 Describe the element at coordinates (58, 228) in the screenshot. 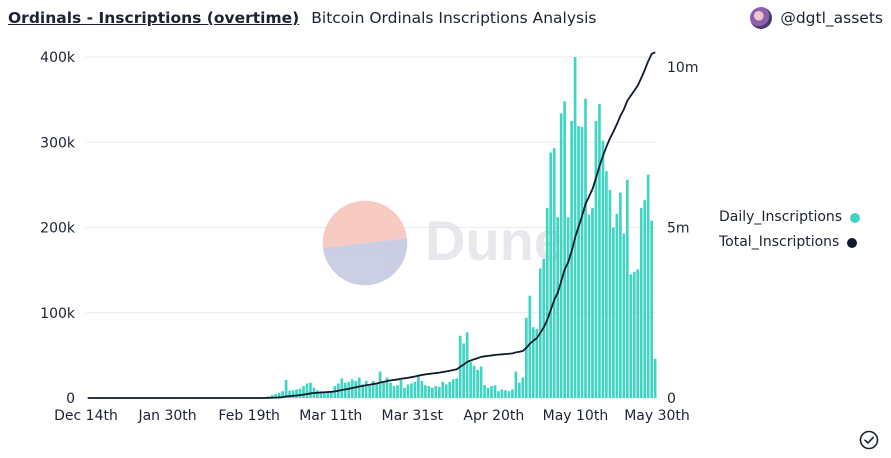

I see `y-axis-left: 0 100k 200k 300k 400k` at that location.